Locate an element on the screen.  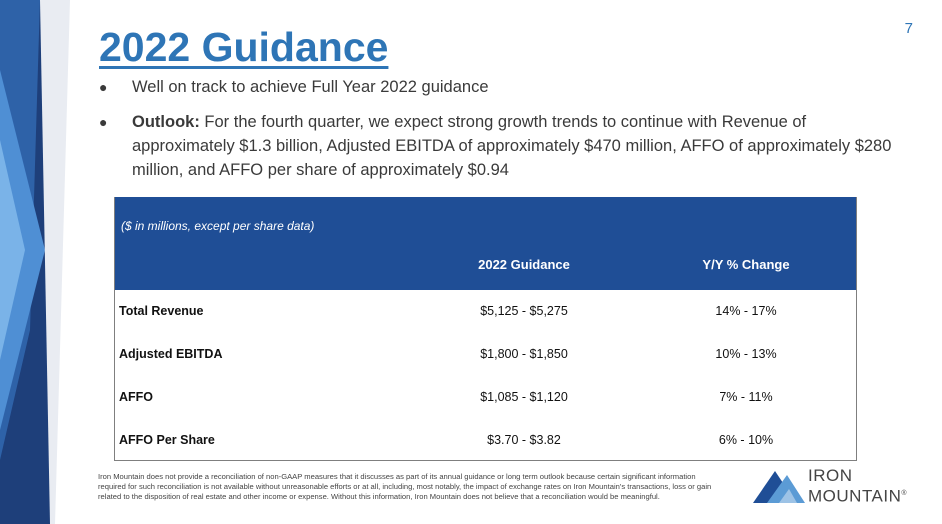
page-title: 2022 Guidance is located at coordinates (244, 47).